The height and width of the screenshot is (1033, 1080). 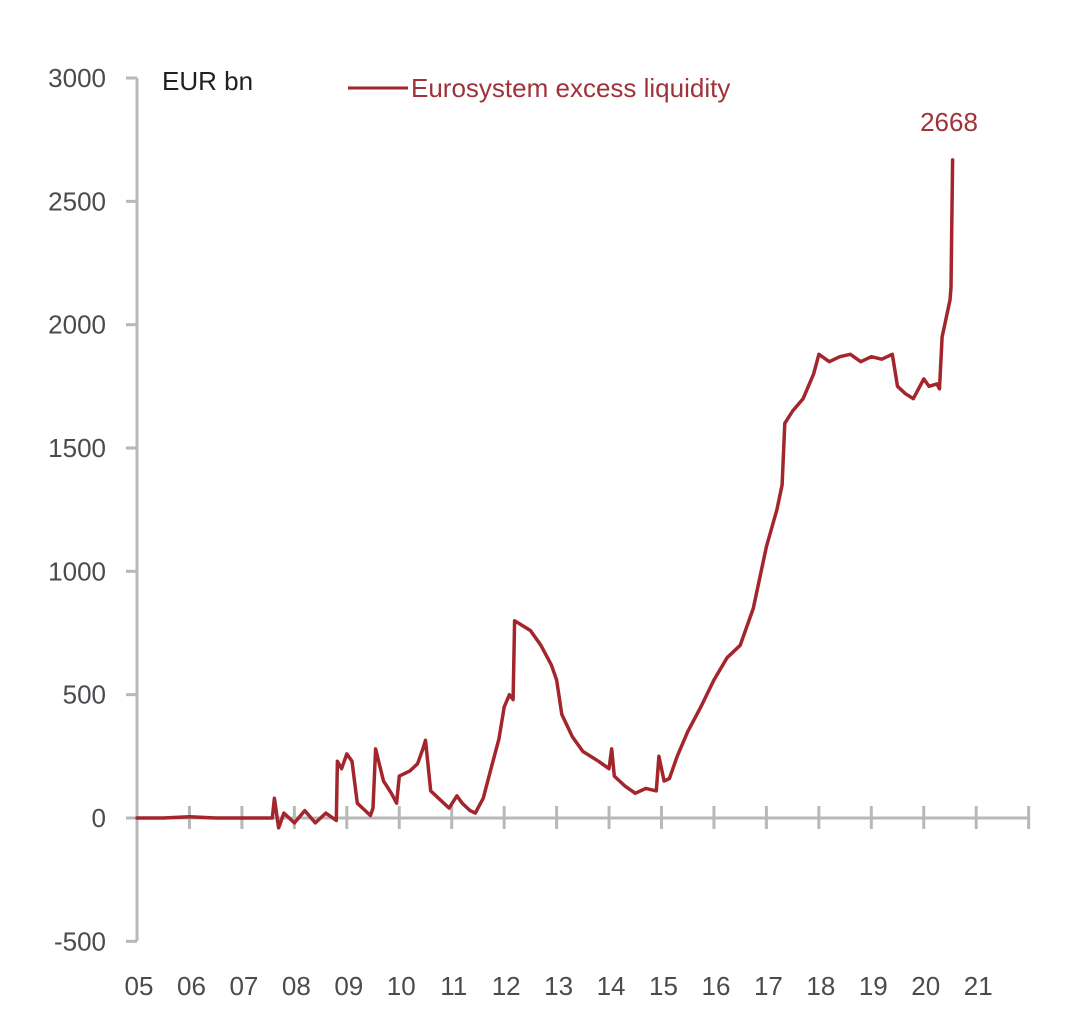 What do you see at coordinates (77, 325) in the screenshot?
I see `y-tick-label: 2000` at bounding box center [77, 325].